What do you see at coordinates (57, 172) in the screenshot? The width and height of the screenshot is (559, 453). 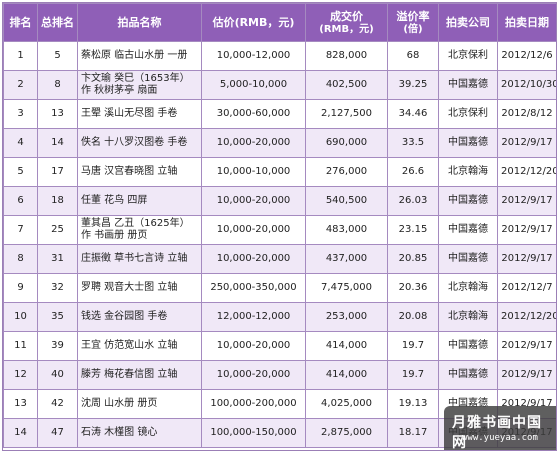 I see `cell-overall-rank: 17` at bounding box center [57, 172].